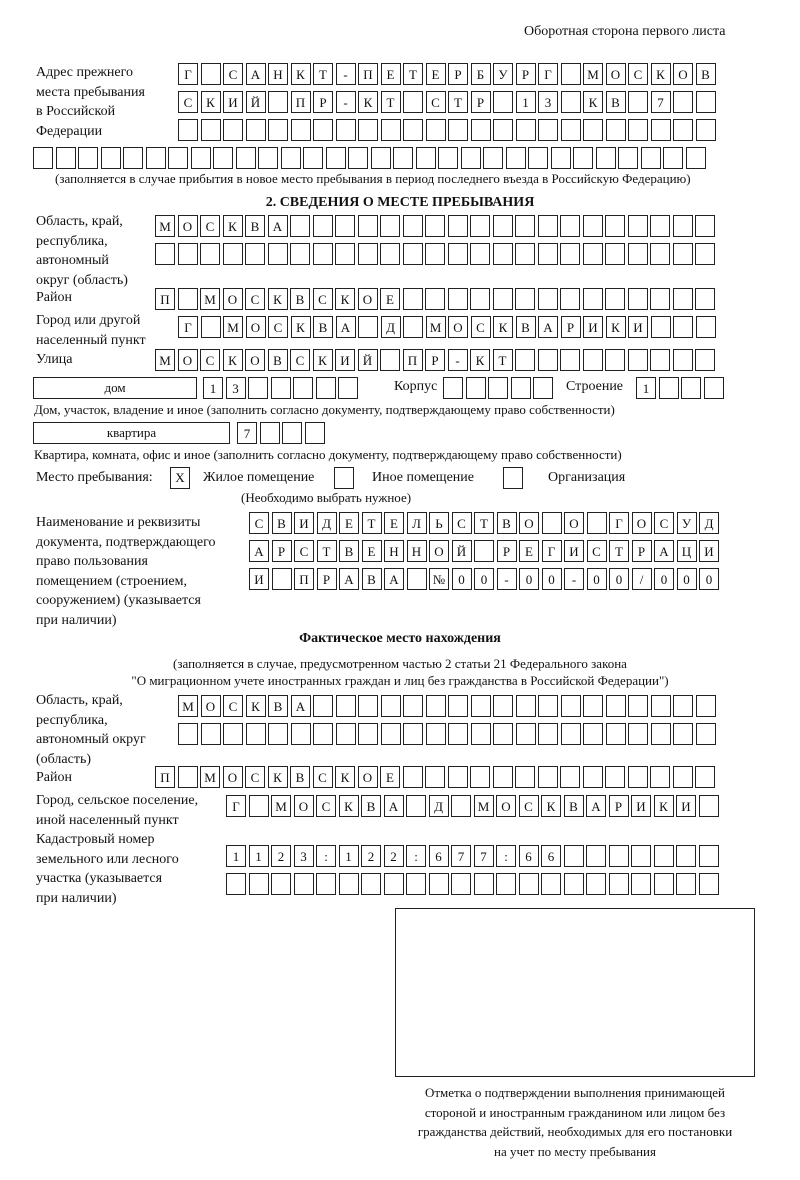 The height and width of the screenshot is (1180, 800). Describe the element at coordinates (349, 523) in the screenshot. I see `form-cell: Е` at that location.